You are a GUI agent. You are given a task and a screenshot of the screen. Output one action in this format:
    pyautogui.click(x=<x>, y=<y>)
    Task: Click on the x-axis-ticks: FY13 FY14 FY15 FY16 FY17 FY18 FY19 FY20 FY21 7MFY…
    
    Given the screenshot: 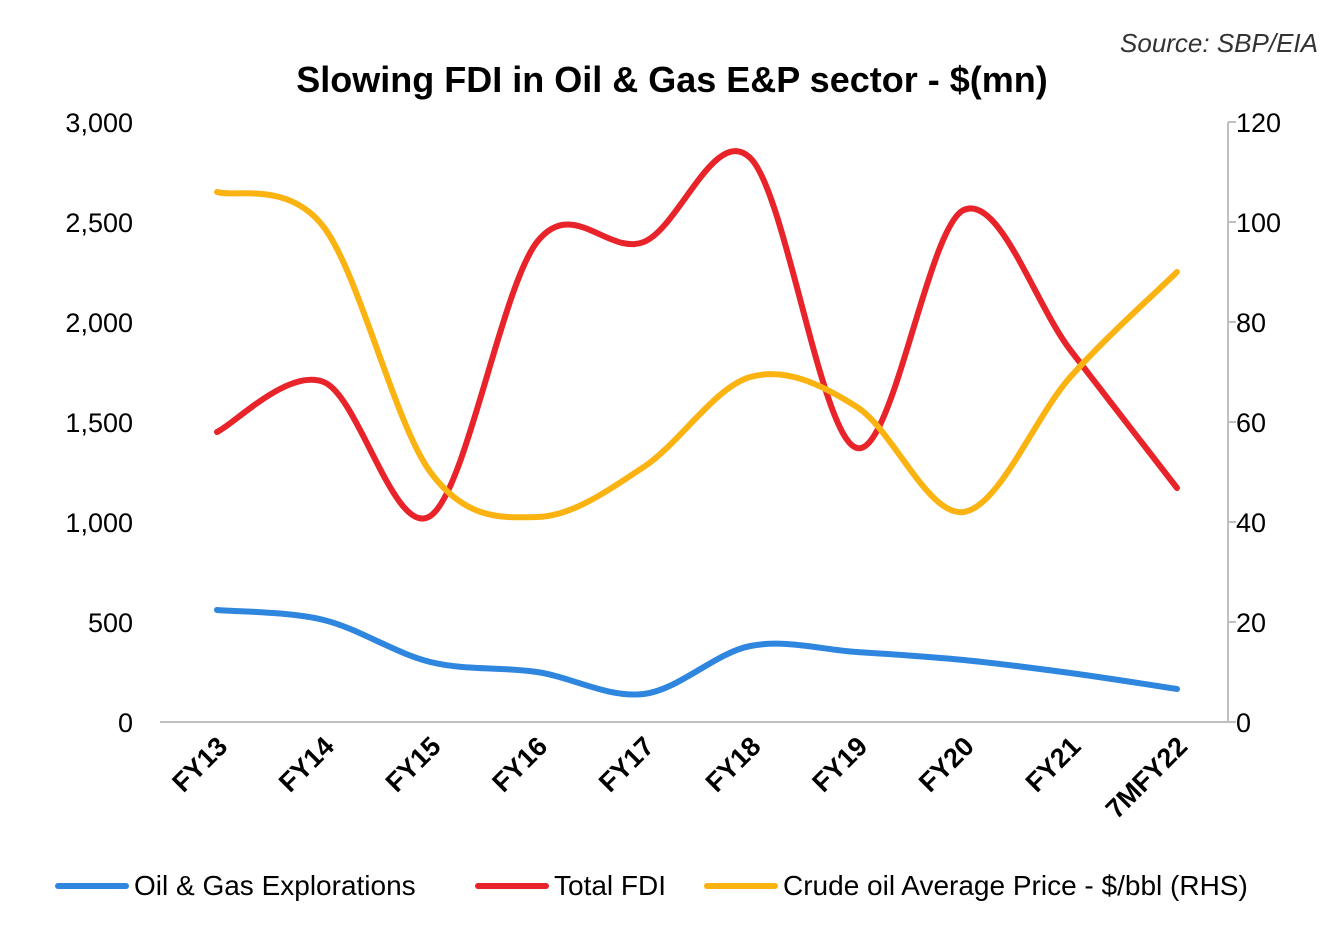 What is the action you would take?
    pyautogui.click(x=679, y=777)
    